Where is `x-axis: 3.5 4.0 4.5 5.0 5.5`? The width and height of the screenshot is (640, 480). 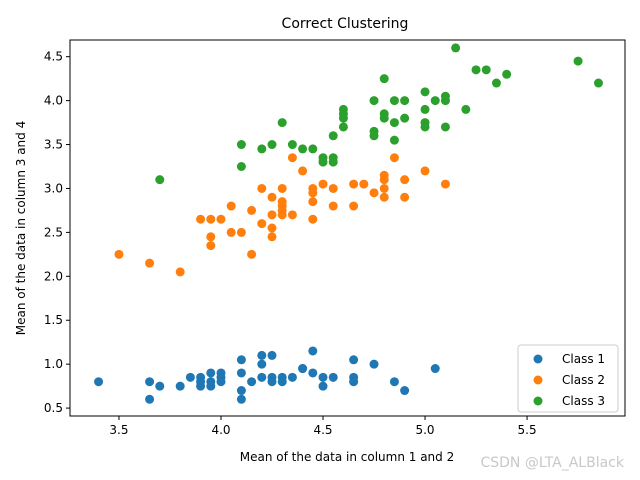
x-axis: 3.5 4.0 4.5 5.0 5.5 is located at coordinates (323, 426).